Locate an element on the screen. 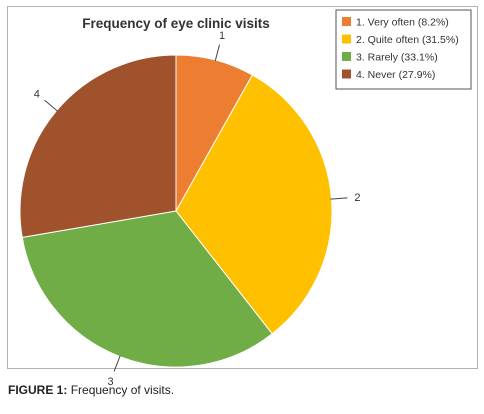 The image size is (484, 414). legend-label-1: 1. Very often (8.2%) is located at coordinates (402, 23).